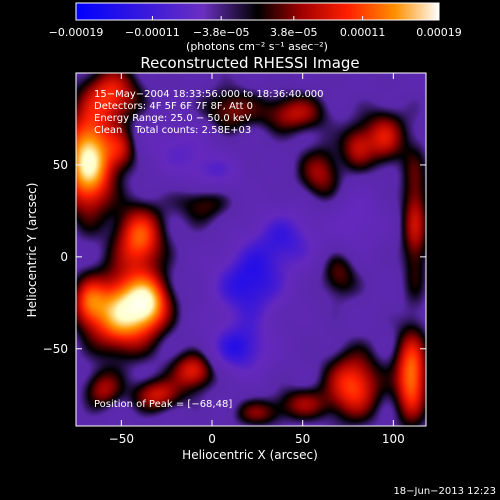 The image size is (500, 500). I want to click on colorbar-tick-label: −0.00019, so click(76, 32).